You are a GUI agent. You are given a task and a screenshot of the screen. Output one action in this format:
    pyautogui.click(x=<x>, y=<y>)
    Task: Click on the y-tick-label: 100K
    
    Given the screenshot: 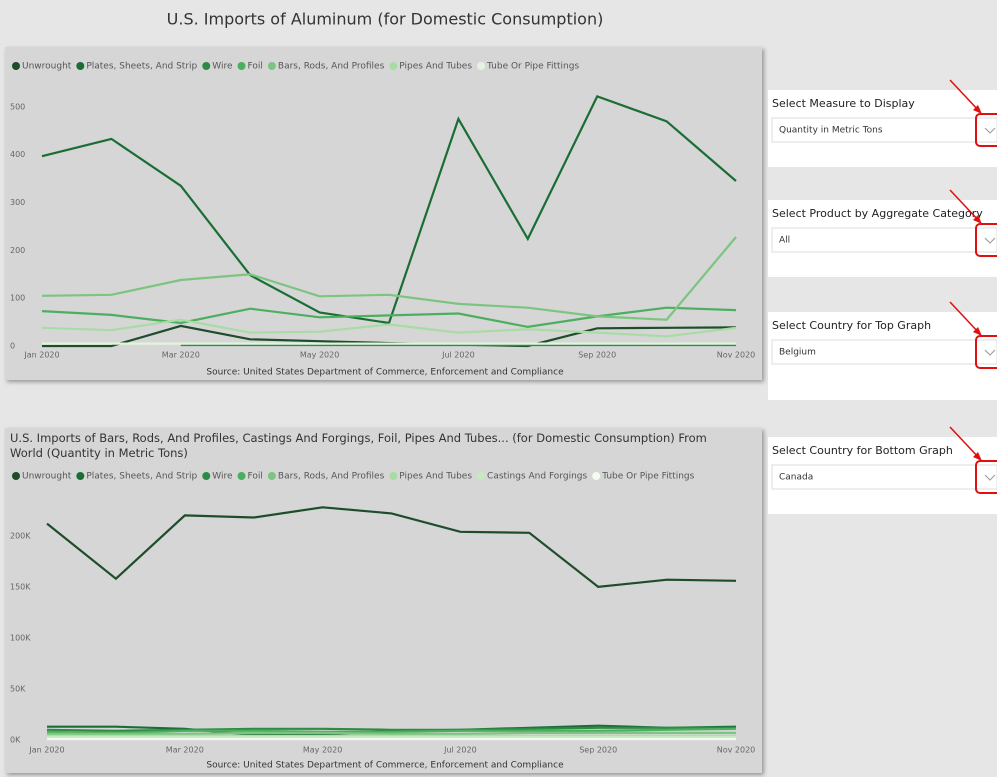 What is the action you would take?
    pyautogui.click(x=20, y=637)
    